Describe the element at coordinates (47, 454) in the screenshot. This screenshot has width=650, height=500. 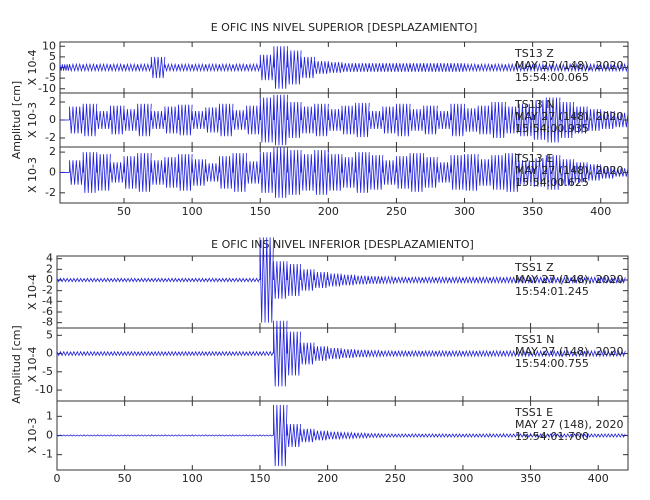
I see `y-tick-label: -1` at that location.